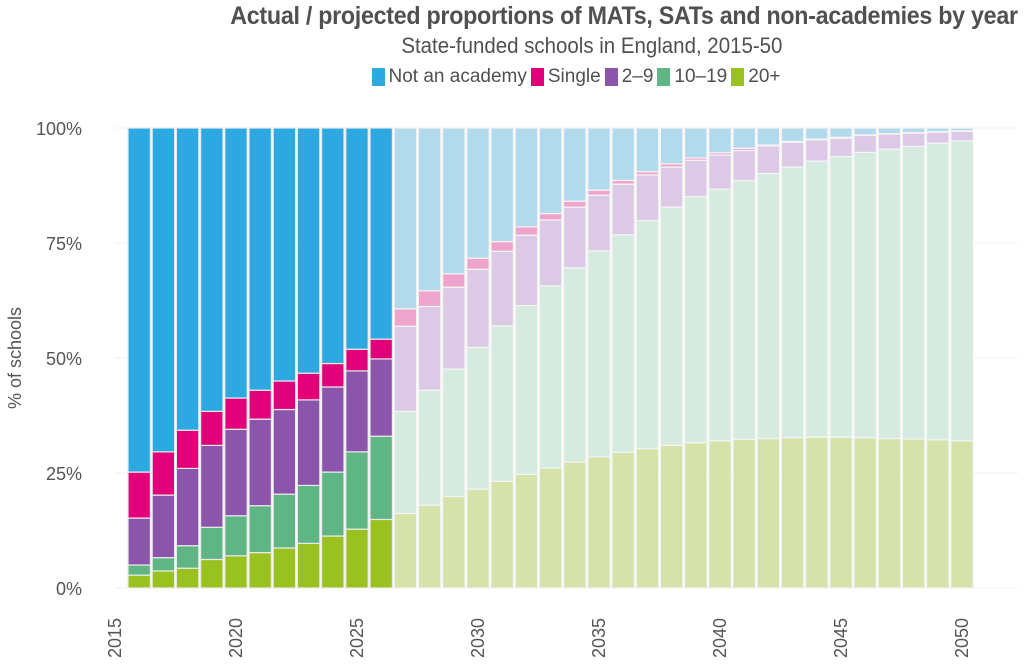  I want to click on bar-10-19-2028, so click(429, 447).